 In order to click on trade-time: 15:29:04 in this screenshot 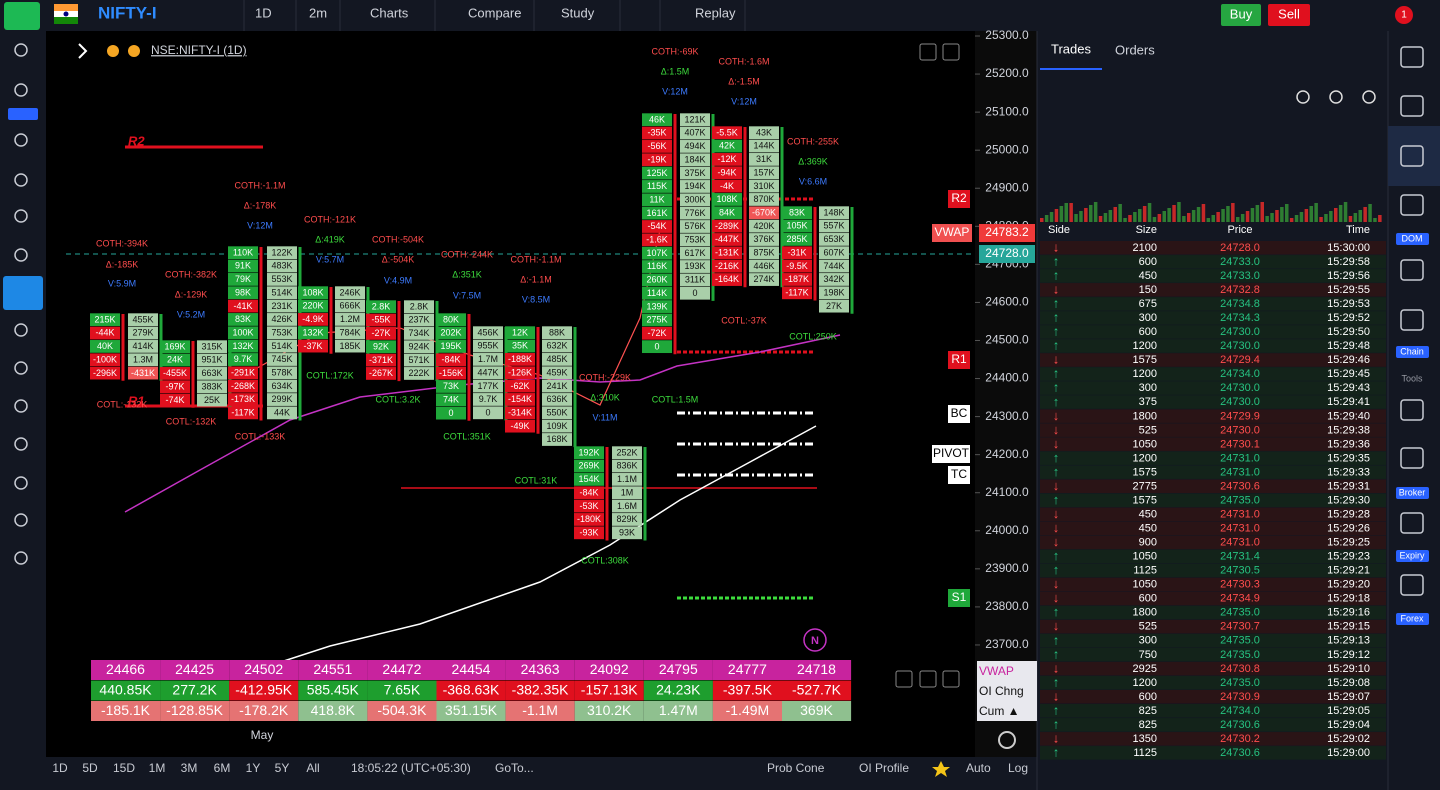, I will do `click(1348, 725)`.